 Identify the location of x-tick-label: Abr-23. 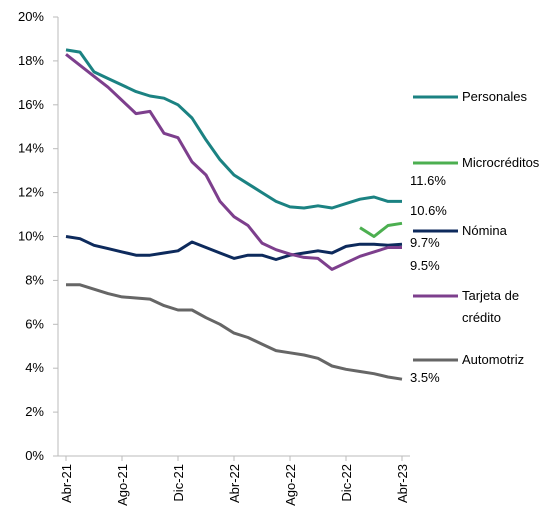
(402, 483).